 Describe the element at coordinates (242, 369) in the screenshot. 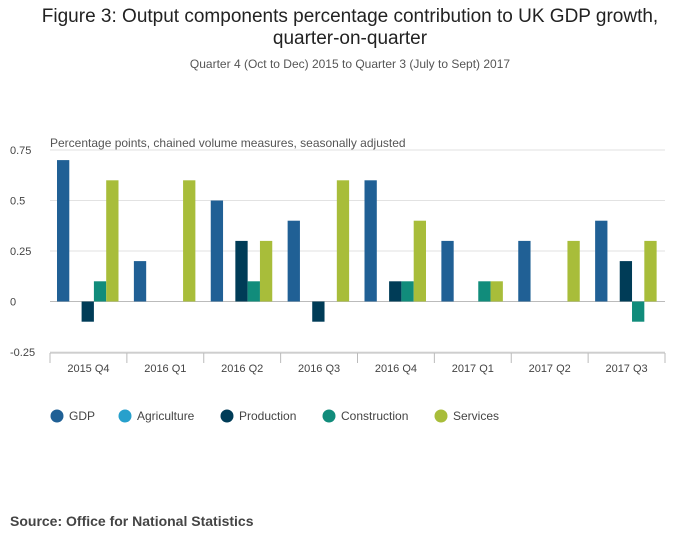

I see `x-tick-label: 2016 Q2` at that location.